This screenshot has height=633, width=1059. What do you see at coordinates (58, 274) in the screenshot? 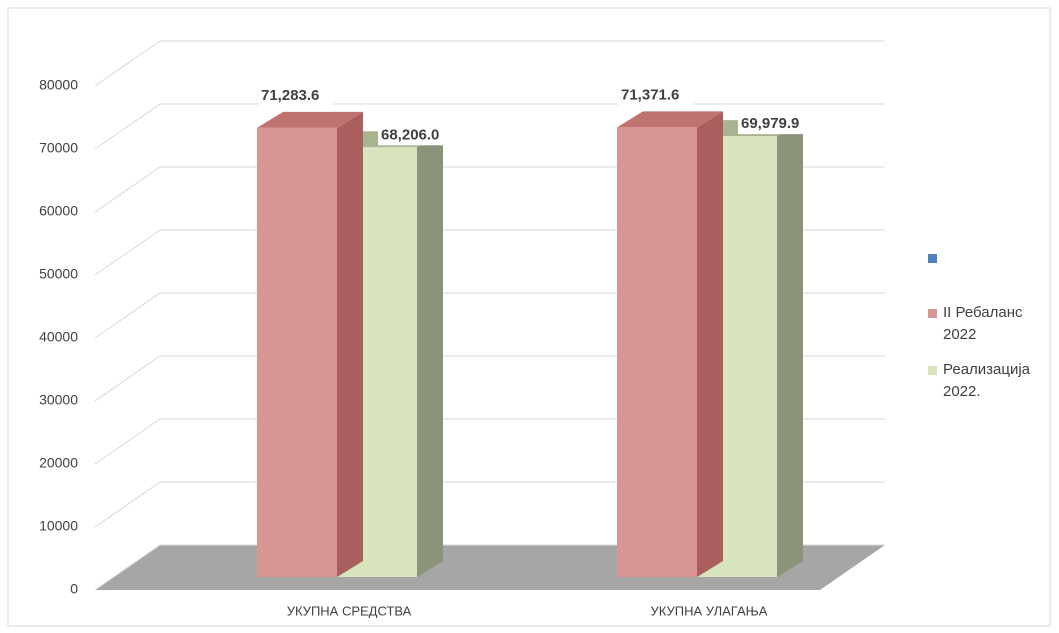
I see `y-tick-label: 50000` at bounding box center [58, 274].